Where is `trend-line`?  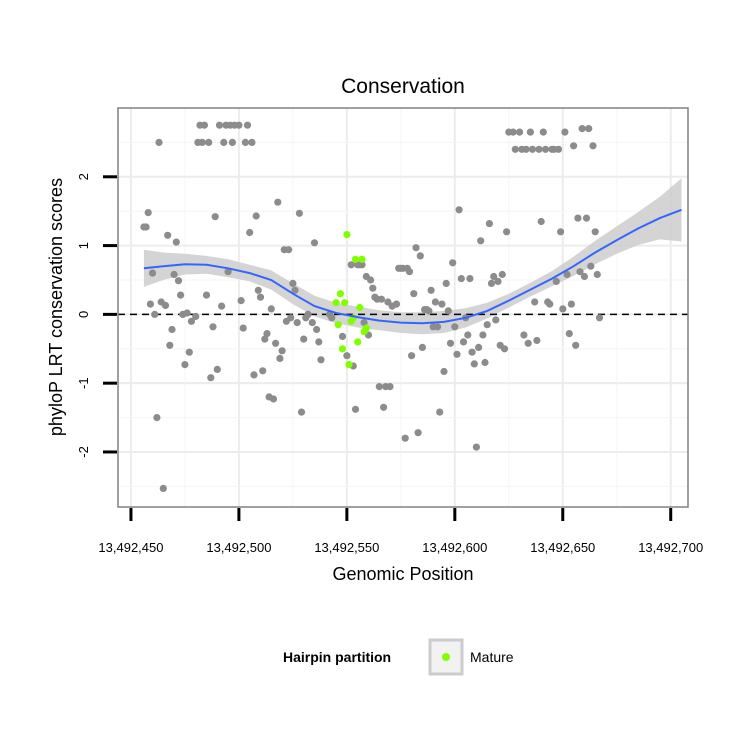 trend-line is located at coordinates (412, 266).